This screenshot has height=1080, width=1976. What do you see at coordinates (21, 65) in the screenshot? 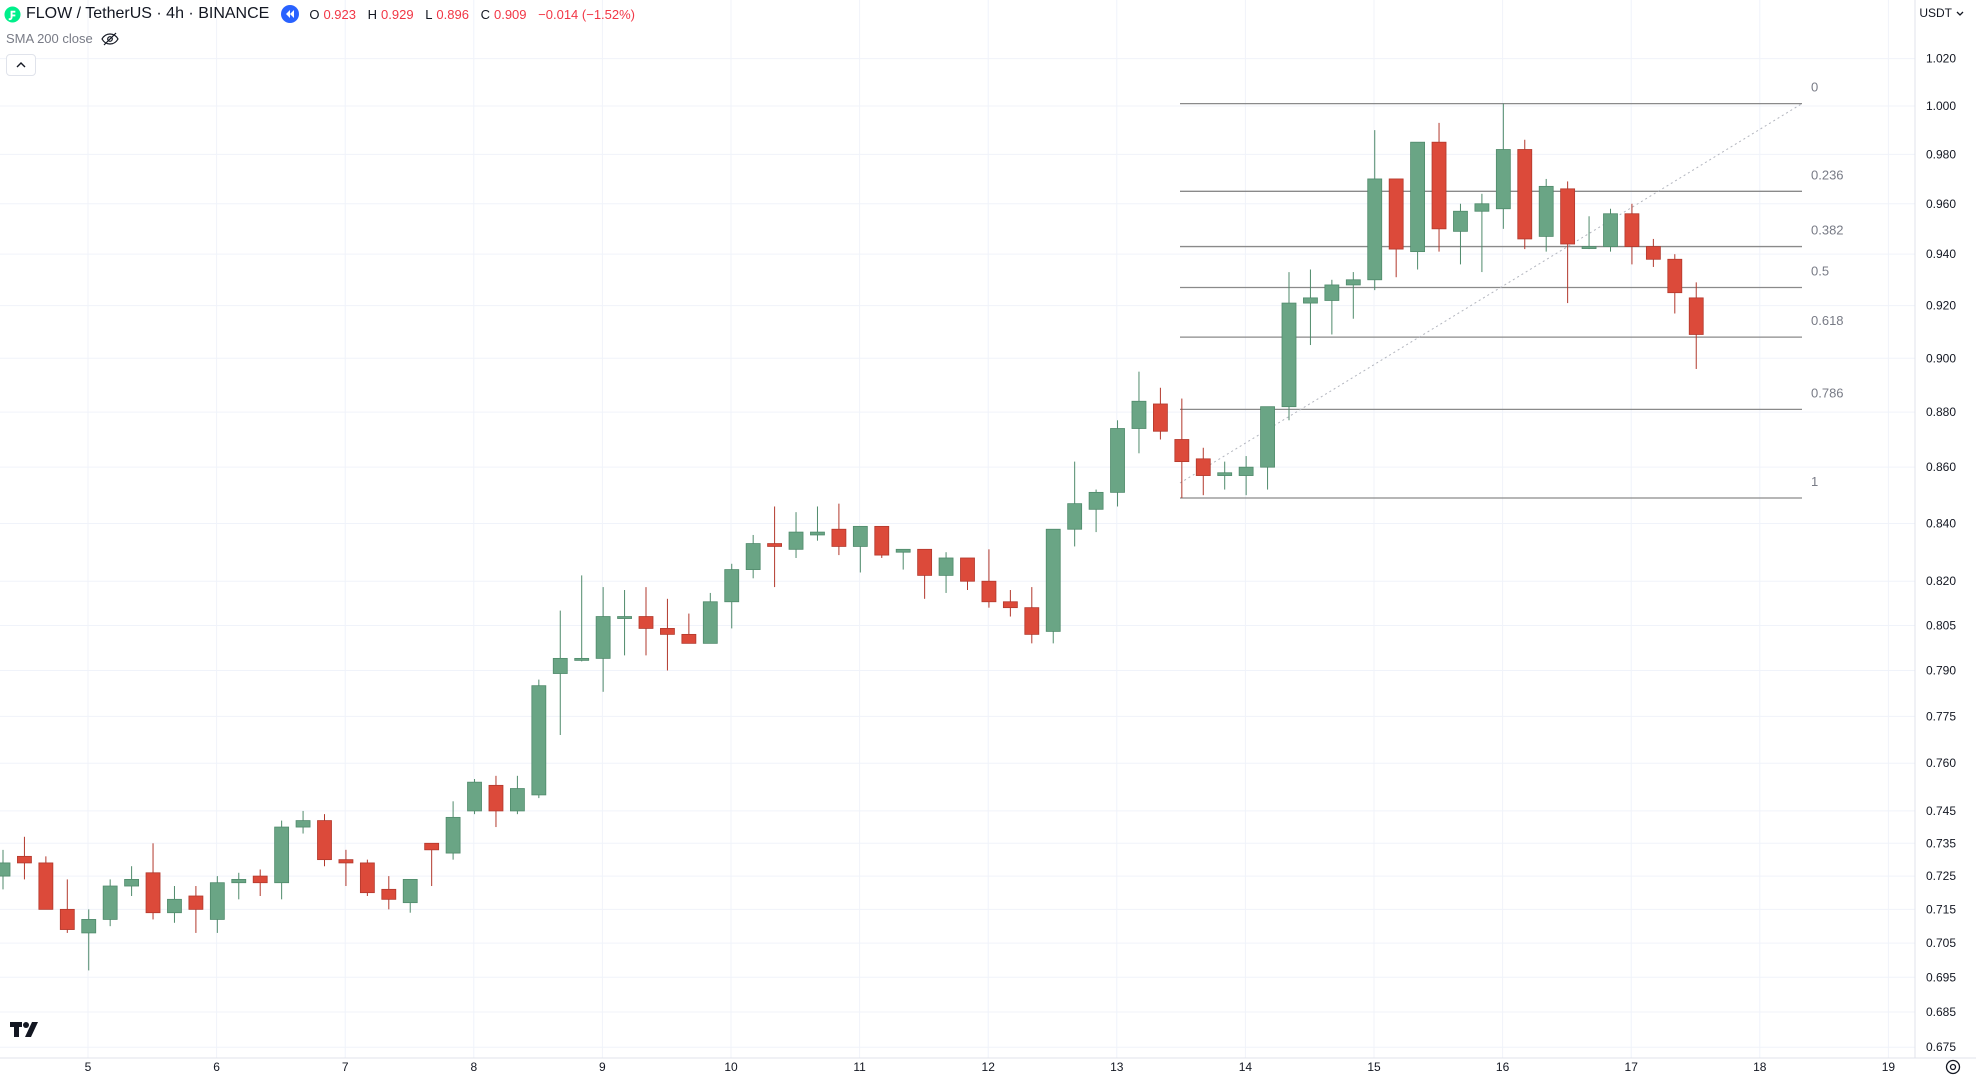
I see `collapse-legend-button` at bounding box center [21, 65].